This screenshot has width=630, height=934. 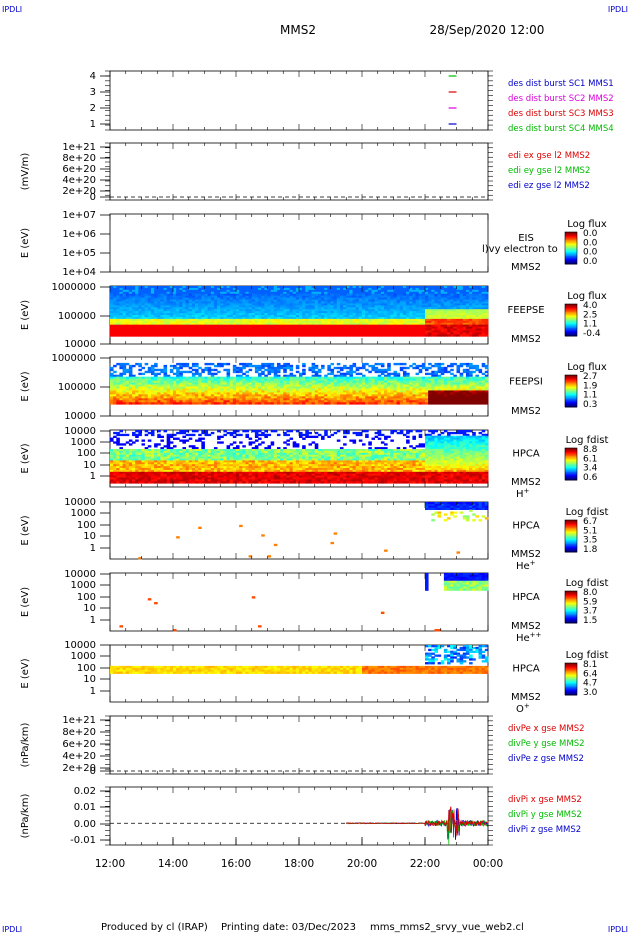 What do you see at coordinates (561, 129) in the screenshot?
I see `legend-entry: des dist burst SC4 MMS4` at bounding box center [561, 129].